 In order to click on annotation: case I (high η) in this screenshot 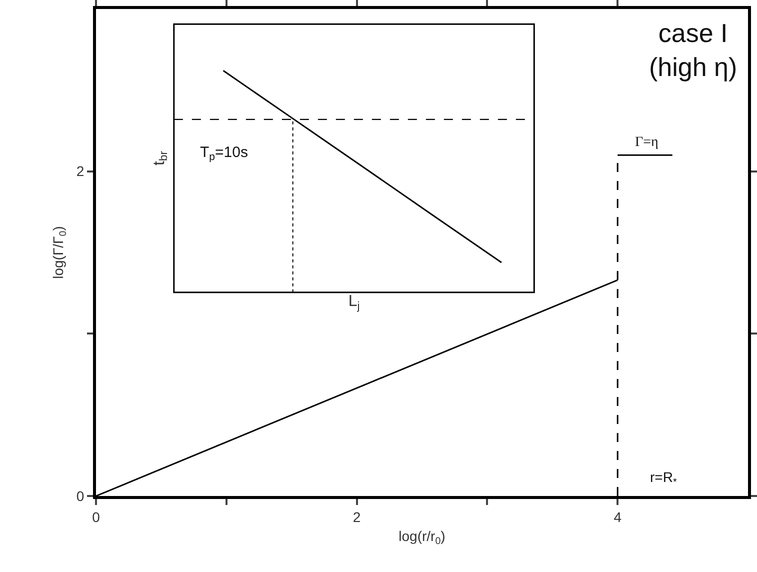, I will do `click(693, 50)`.